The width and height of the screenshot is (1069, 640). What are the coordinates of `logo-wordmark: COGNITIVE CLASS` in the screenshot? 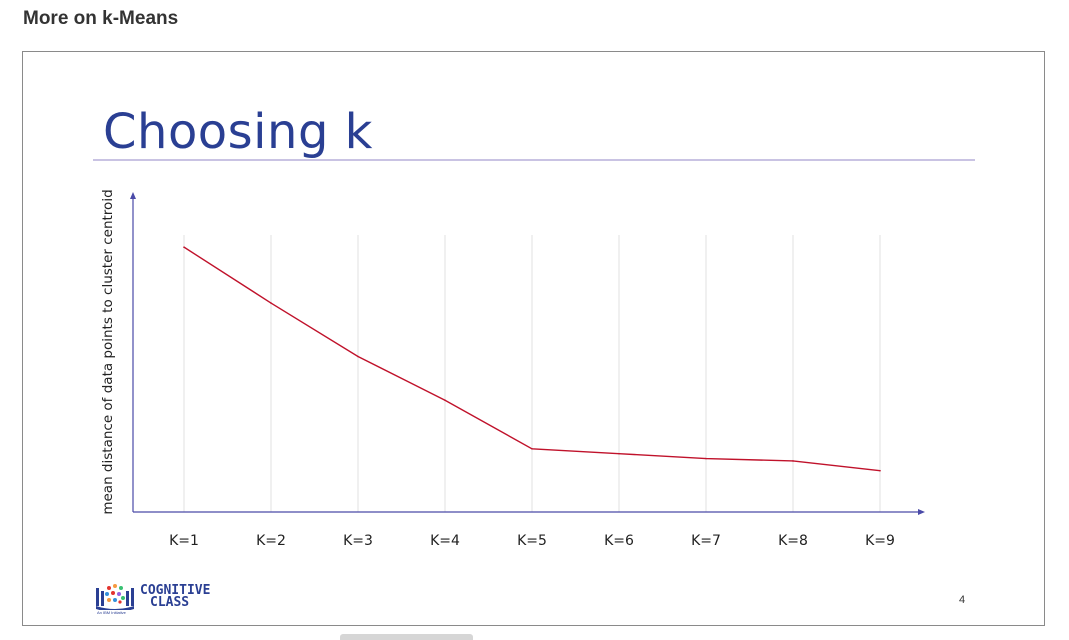 It's located at (175, 596).